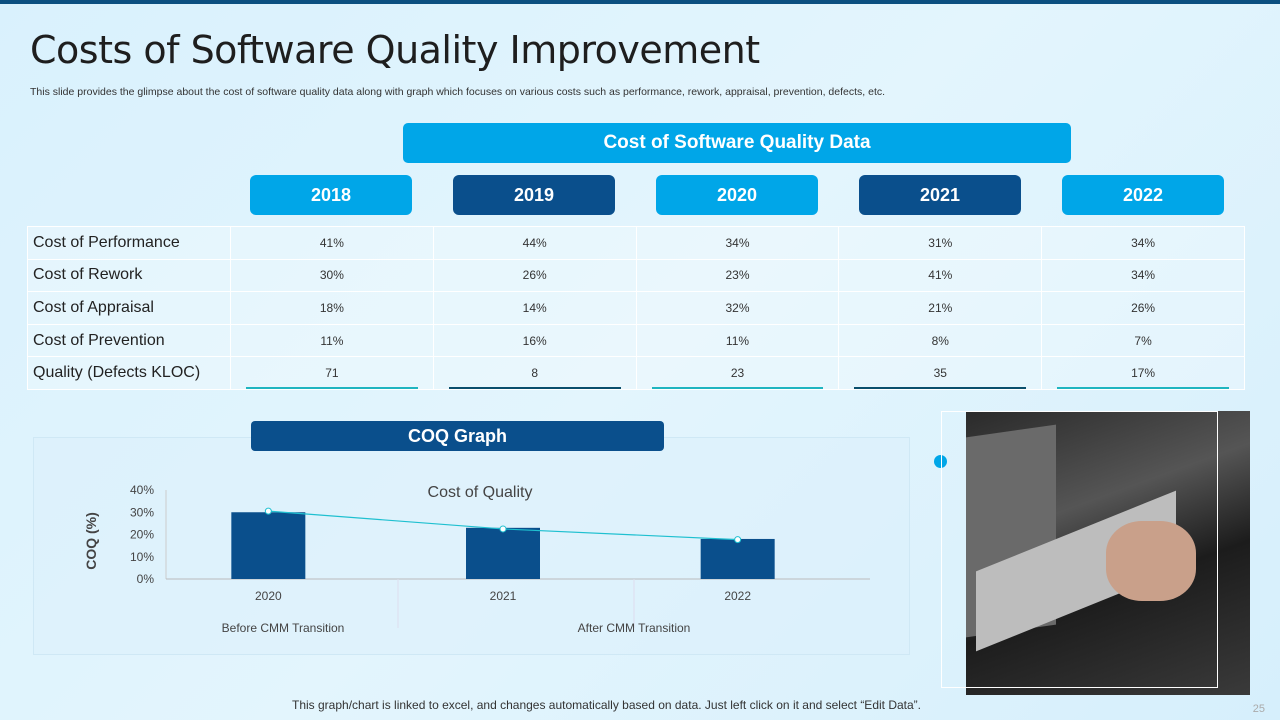 The image size is (1280, 720). I want to click on table-row: Cost of Performance 41% 44% 34% 31% 34%, so click(636, 243).